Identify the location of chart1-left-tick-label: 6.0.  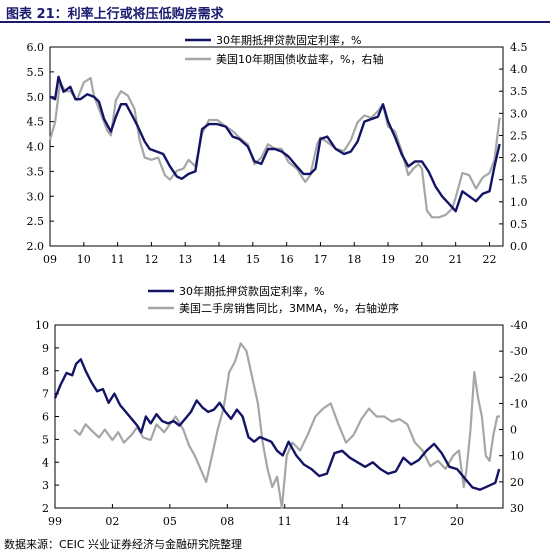
(36, 47).